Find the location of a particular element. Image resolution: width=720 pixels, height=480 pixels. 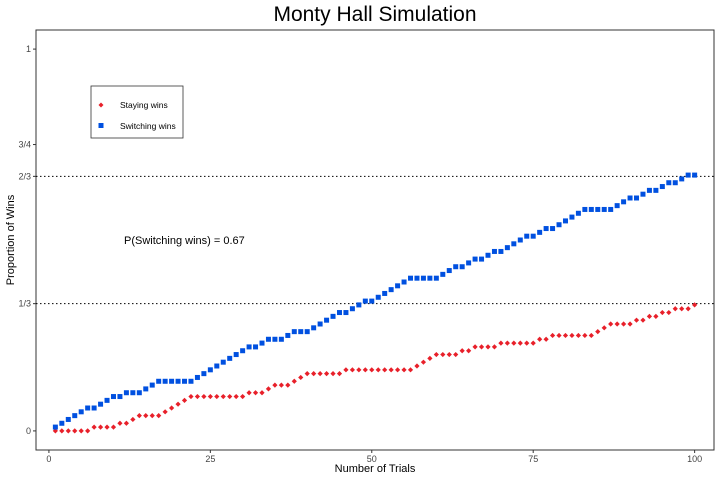

staying-wins-legend-key is located at coordinates (101, 105).